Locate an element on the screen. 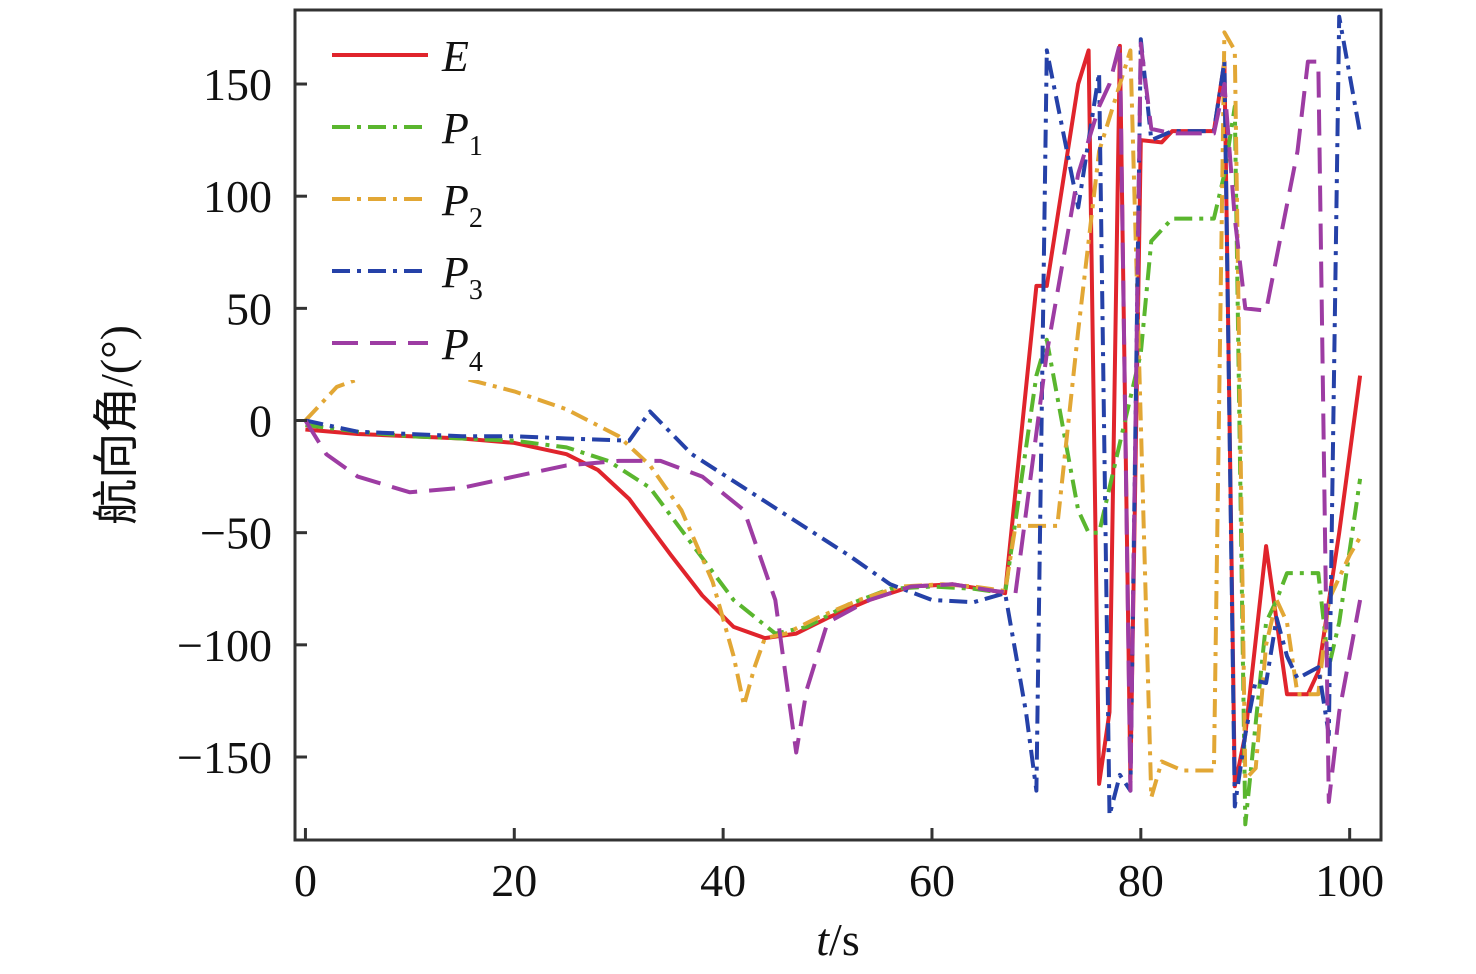  legend-label-subscript: 2 is located at coordinates (476, 218).